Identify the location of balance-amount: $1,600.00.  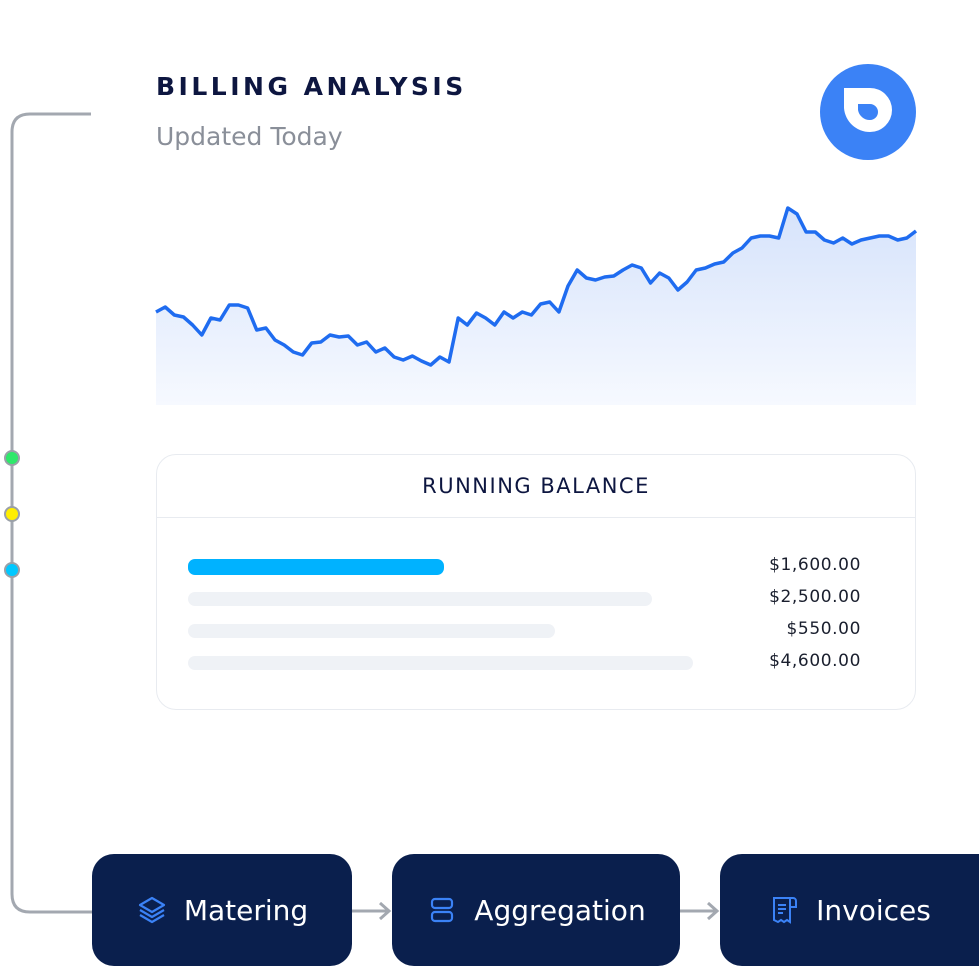
(815, 565).